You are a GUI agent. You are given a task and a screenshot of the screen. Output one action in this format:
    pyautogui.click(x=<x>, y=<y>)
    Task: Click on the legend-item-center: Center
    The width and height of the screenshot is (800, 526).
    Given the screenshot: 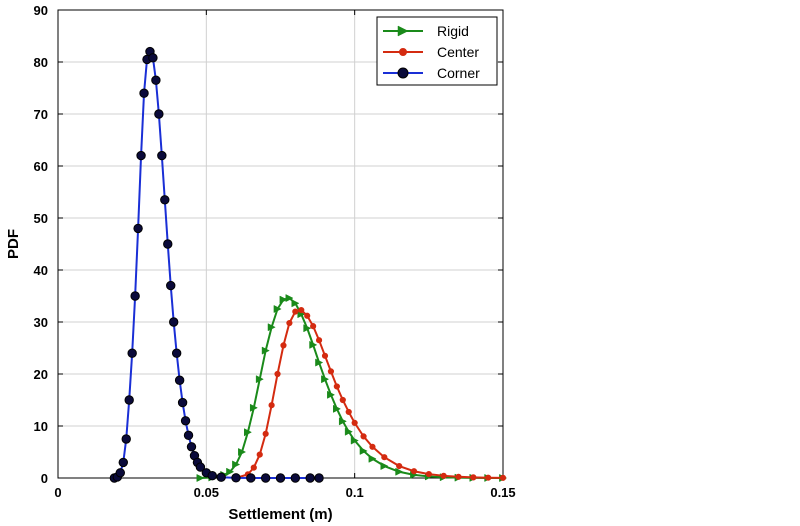 What is the action you would take?
    pyautogui.click(x=431, y=52)
    